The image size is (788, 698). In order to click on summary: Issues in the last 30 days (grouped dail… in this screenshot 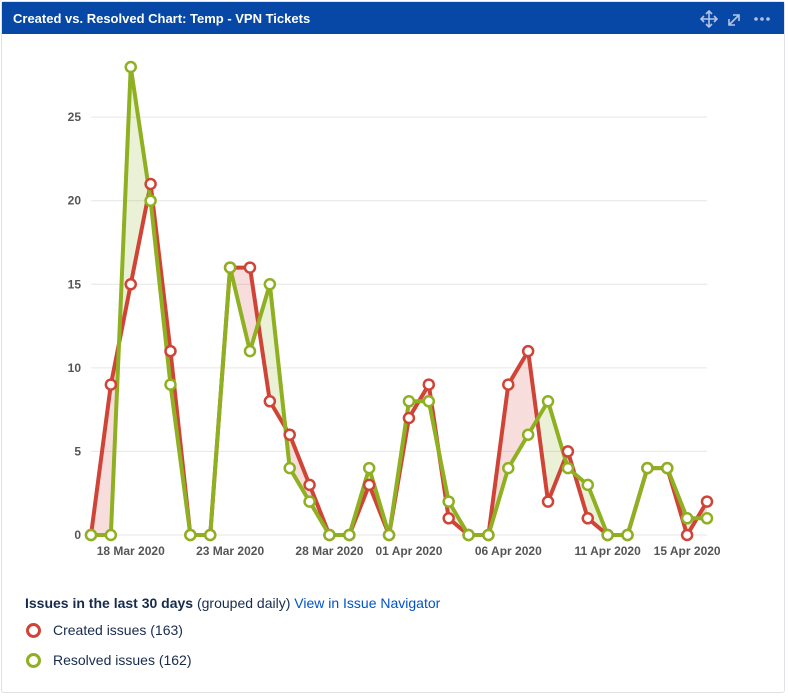, I will do `click(232, 603)`.